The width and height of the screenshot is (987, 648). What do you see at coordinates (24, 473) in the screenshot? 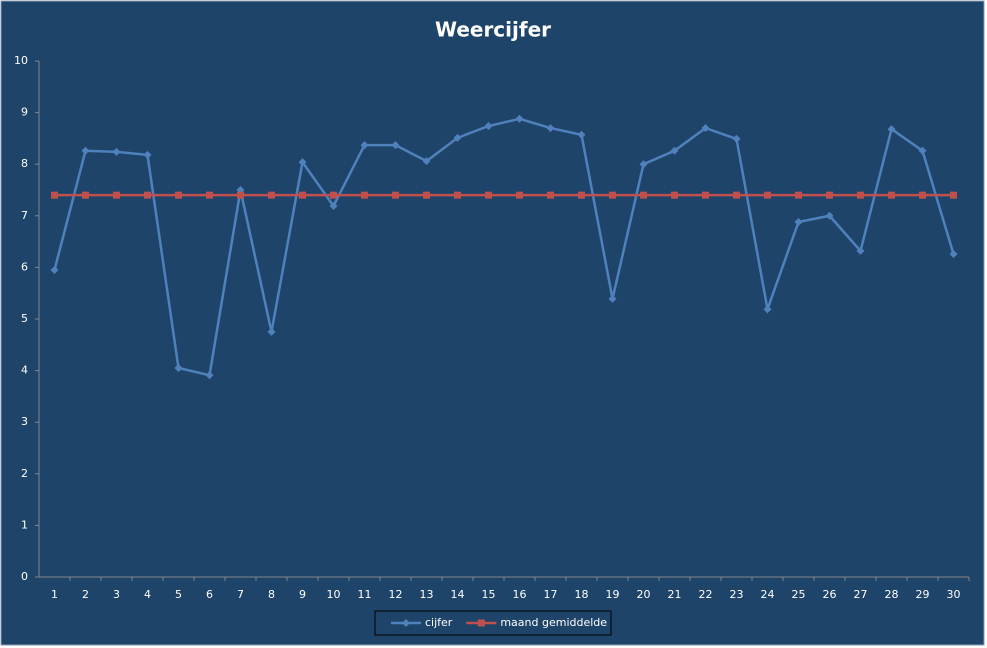
I see `y-tick-label: 2` at bounding box center [24, 473].